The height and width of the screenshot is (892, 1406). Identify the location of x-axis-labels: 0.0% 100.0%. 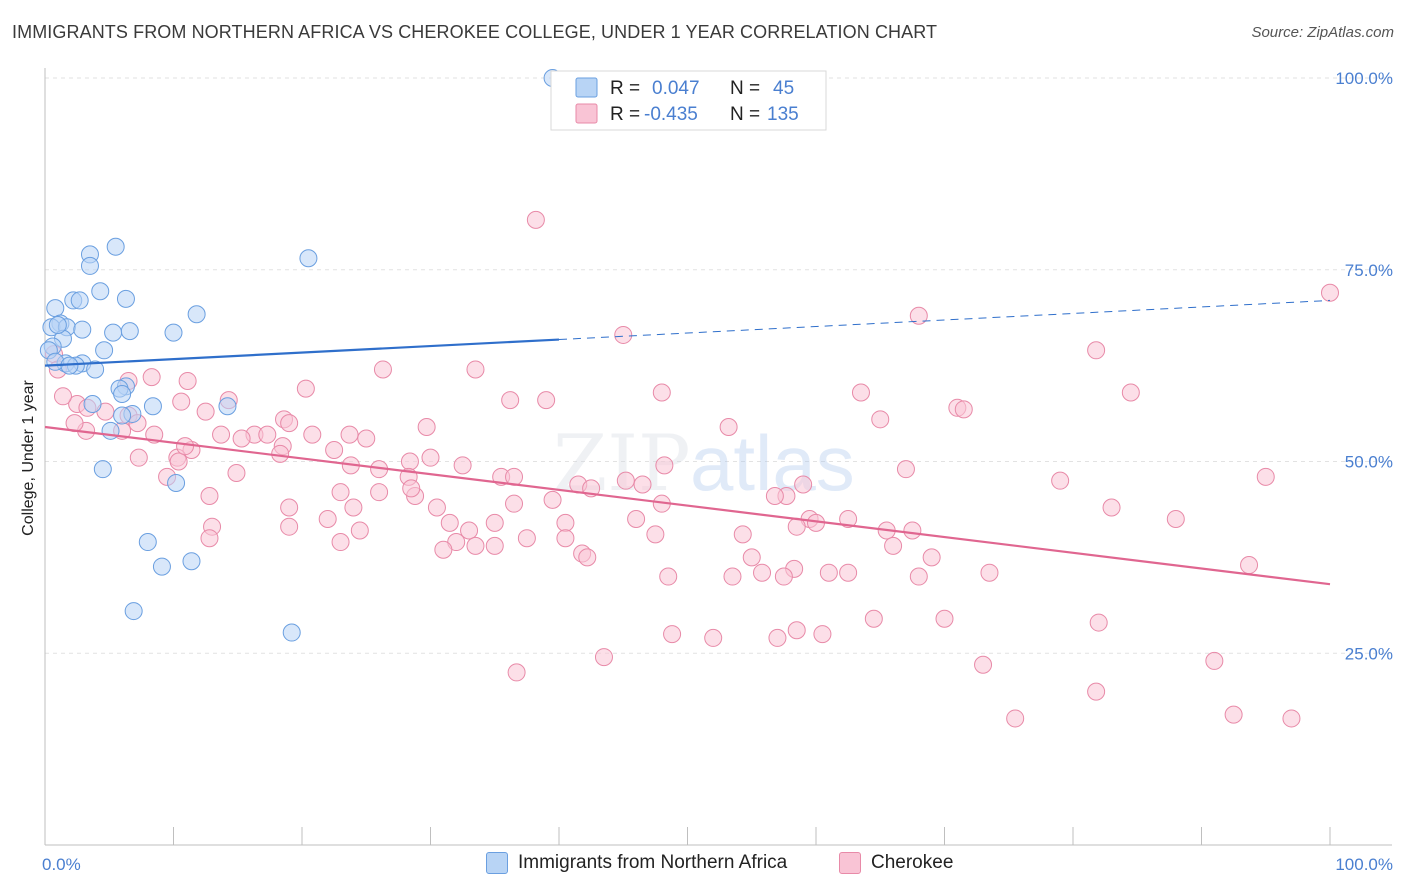
(717, 864).